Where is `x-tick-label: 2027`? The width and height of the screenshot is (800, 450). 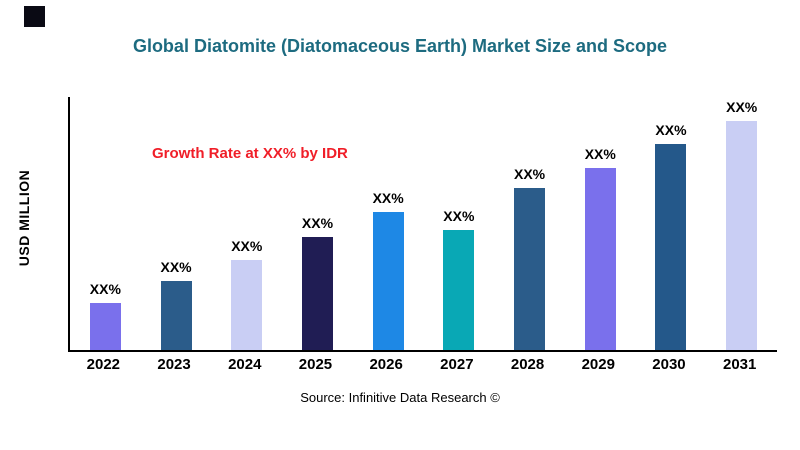 x-tick-label: 2027 is located at coordinates (457, 364).